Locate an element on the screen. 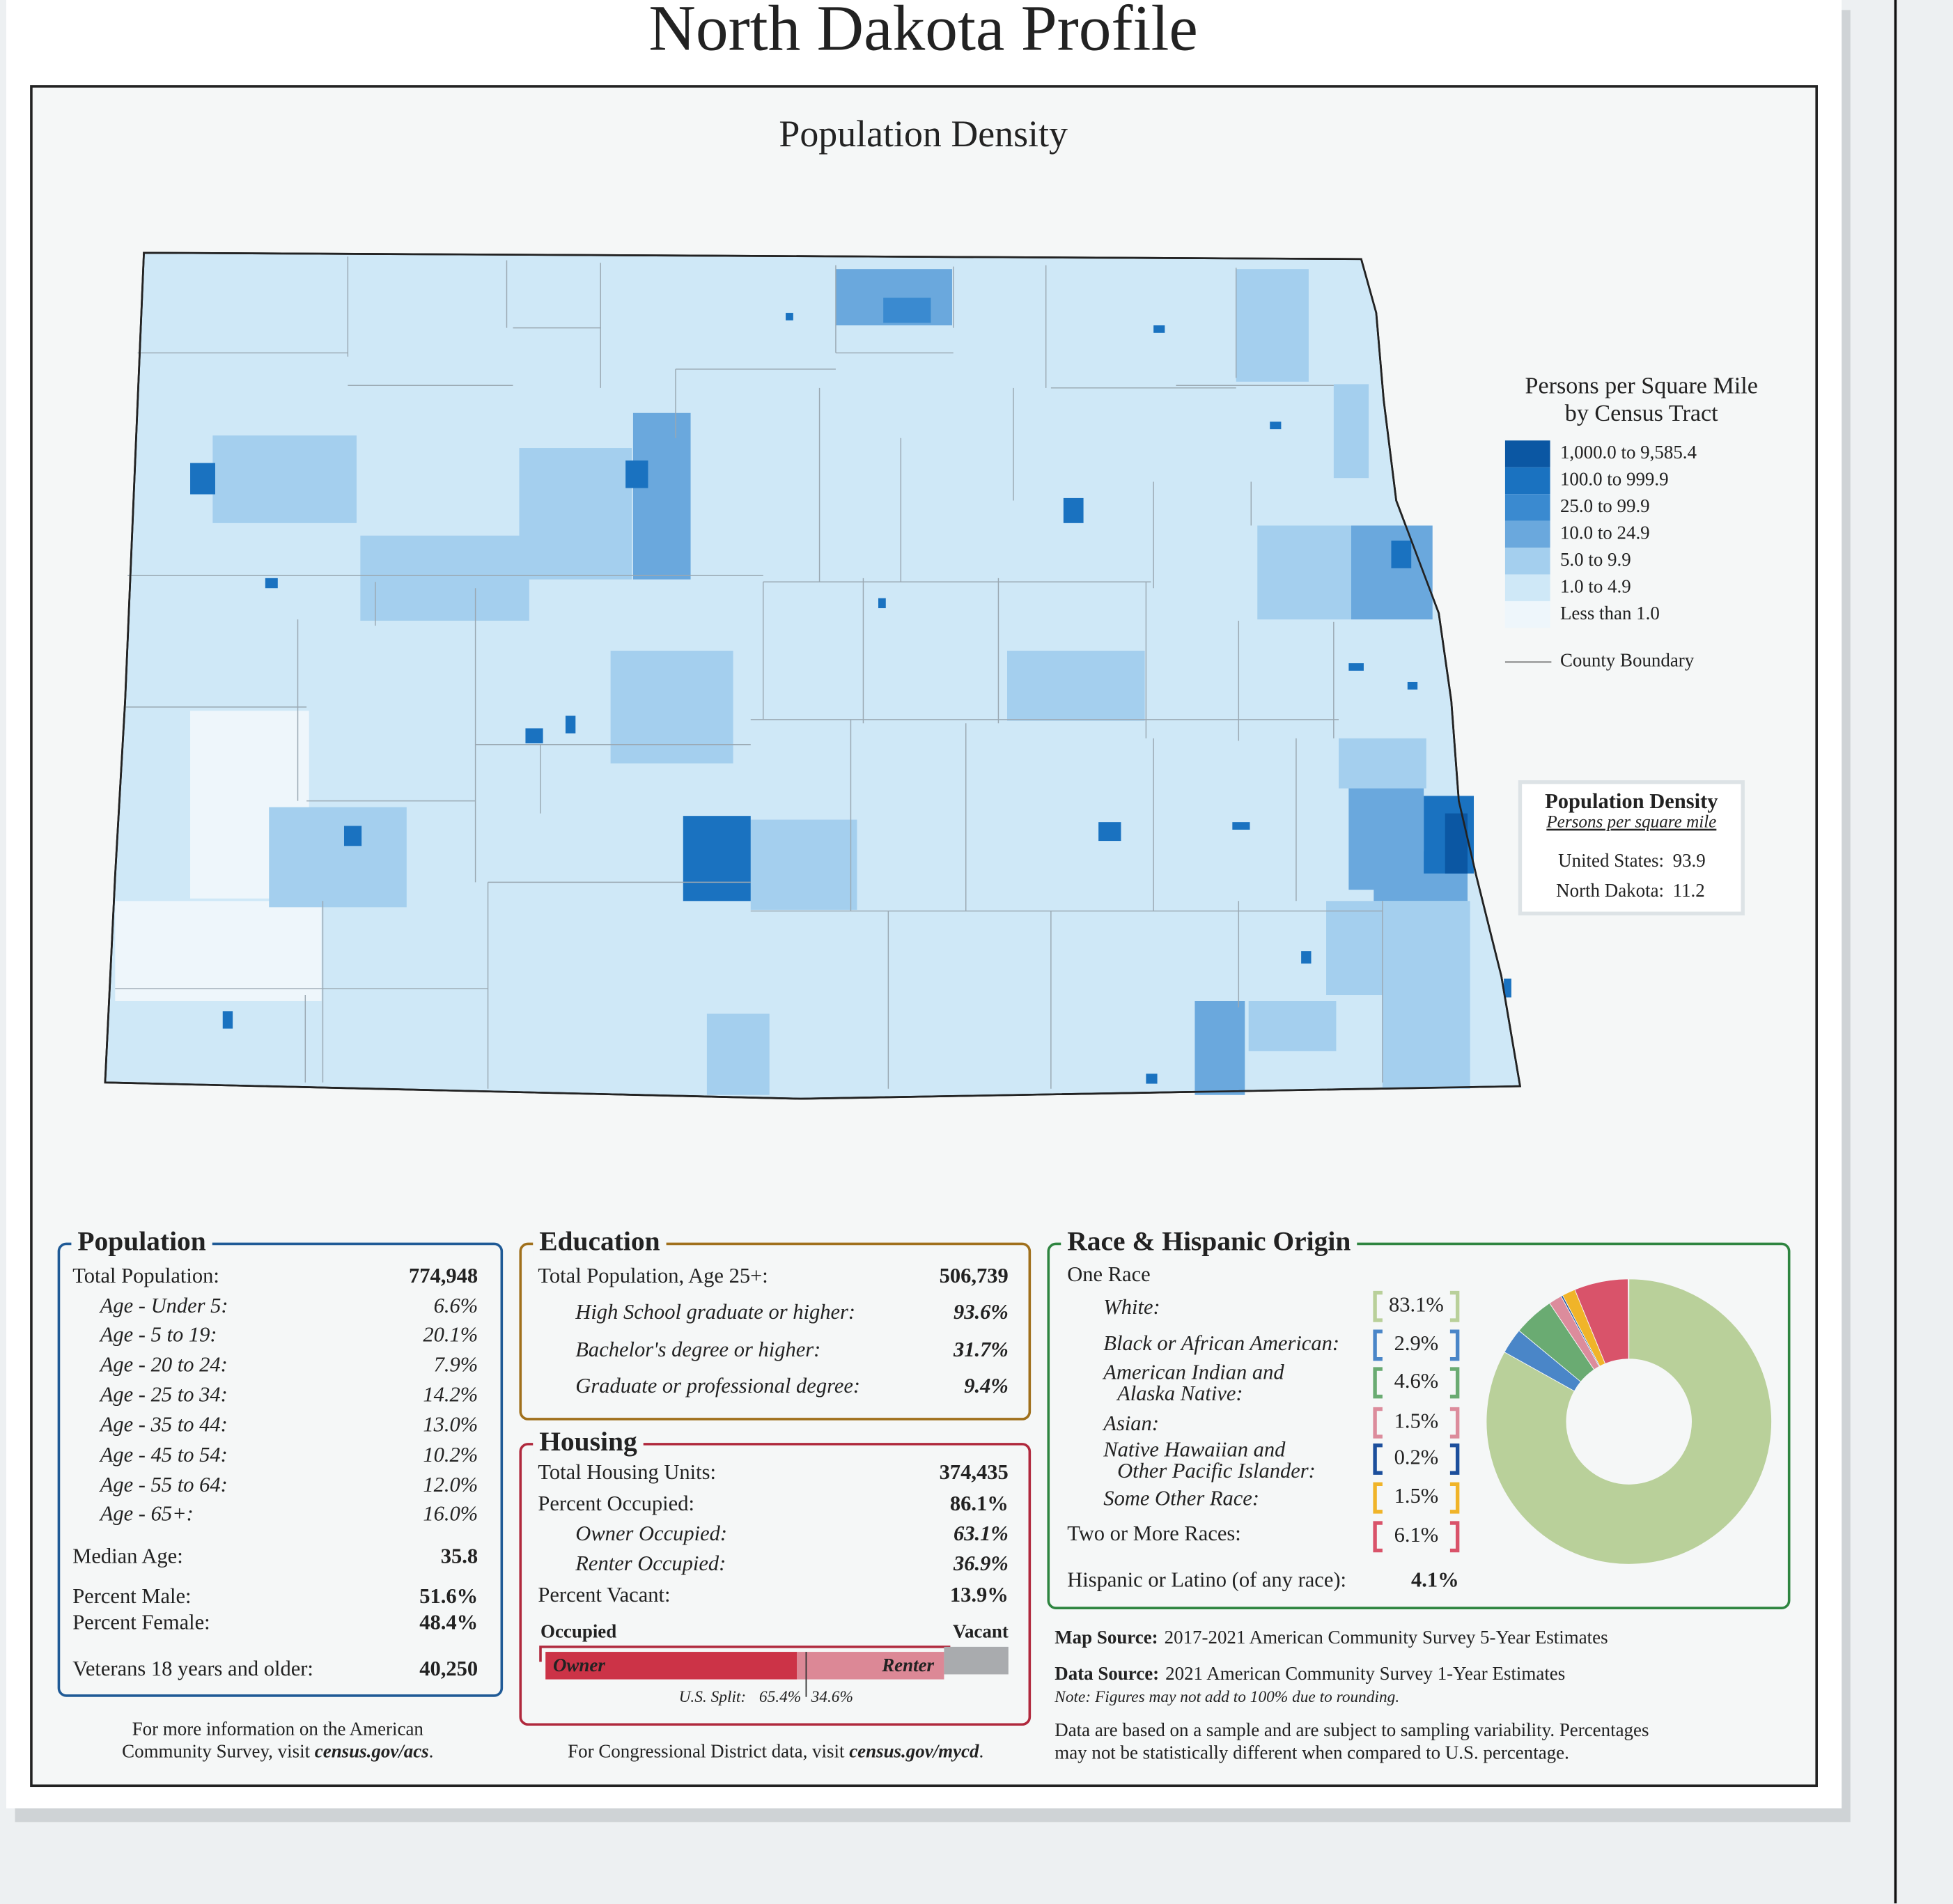 This screenshot has width=1953, height=1904. housing-label: Percent Vacant: is located at coordinates (604, 1595).